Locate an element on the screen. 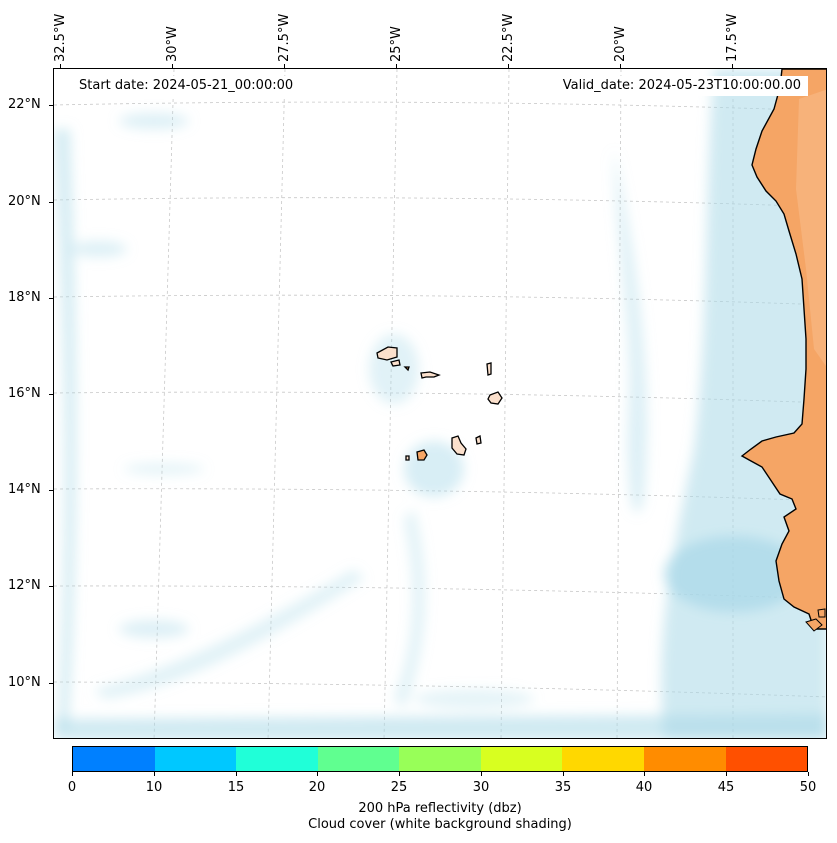 The height and width of the screenshot is (843, 837). island-boa-vista is located at coordinates (495, 398).